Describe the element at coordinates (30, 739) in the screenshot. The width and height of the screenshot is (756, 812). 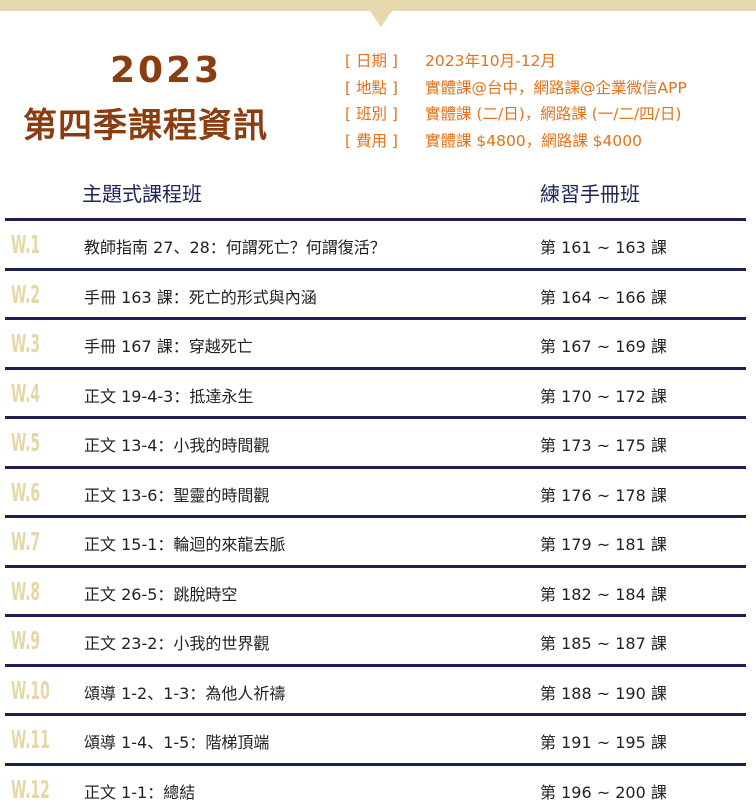
I see `week-label: W.11` at that location.